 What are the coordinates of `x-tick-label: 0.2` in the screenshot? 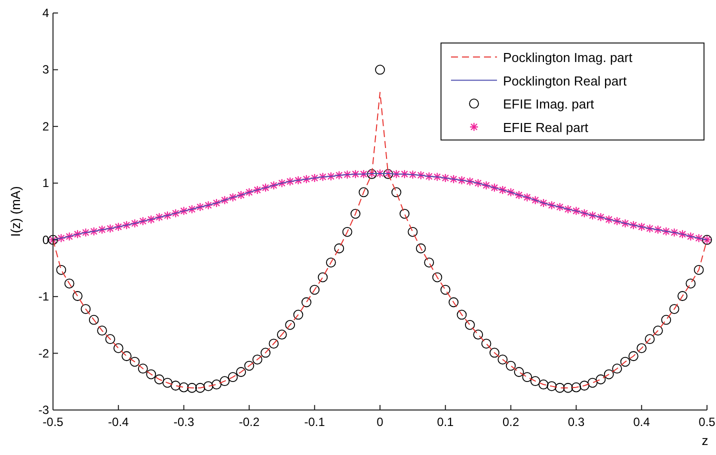 It's located at (511, 422).